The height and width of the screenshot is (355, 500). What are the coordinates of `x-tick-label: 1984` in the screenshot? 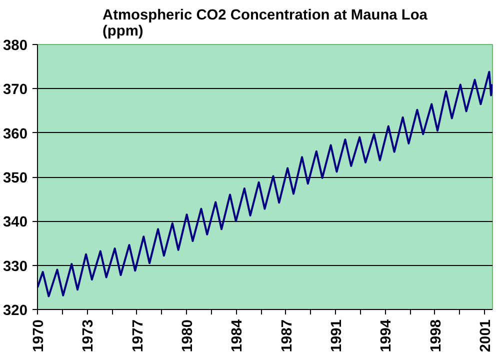 It's located at (238, 335).